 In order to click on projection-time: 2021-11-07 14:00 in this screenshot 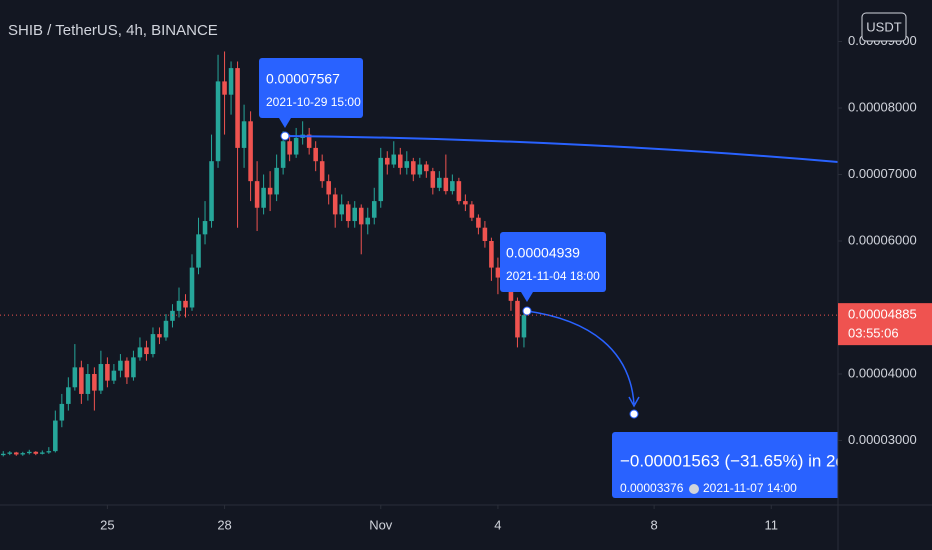, I will do `click(750, 488)`.